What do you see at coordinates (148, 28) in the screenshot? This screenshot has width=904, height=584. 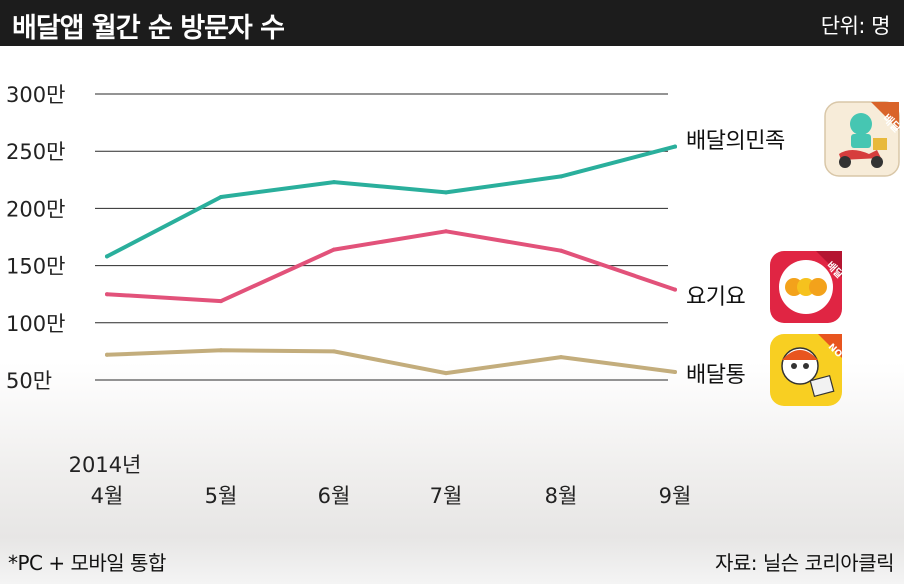 I see `chart-title: 배달앱 월간 순 방문자 수` at bounding box center [148, 28].